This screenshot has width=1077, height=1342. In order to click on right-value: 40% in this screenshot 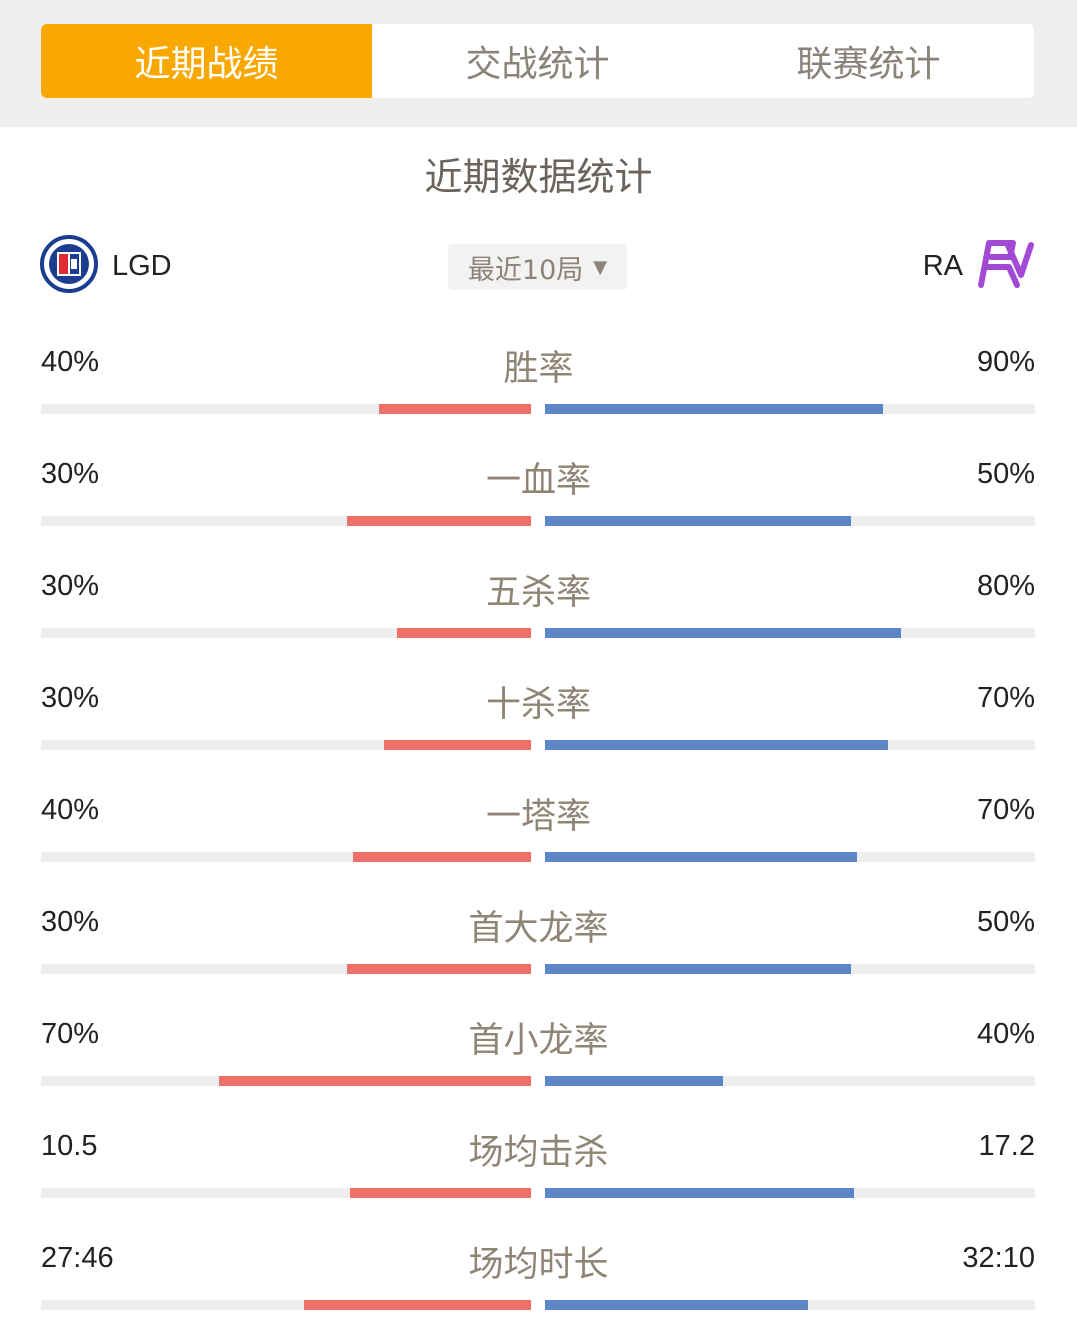, I will do `click(1005, 1034)`.